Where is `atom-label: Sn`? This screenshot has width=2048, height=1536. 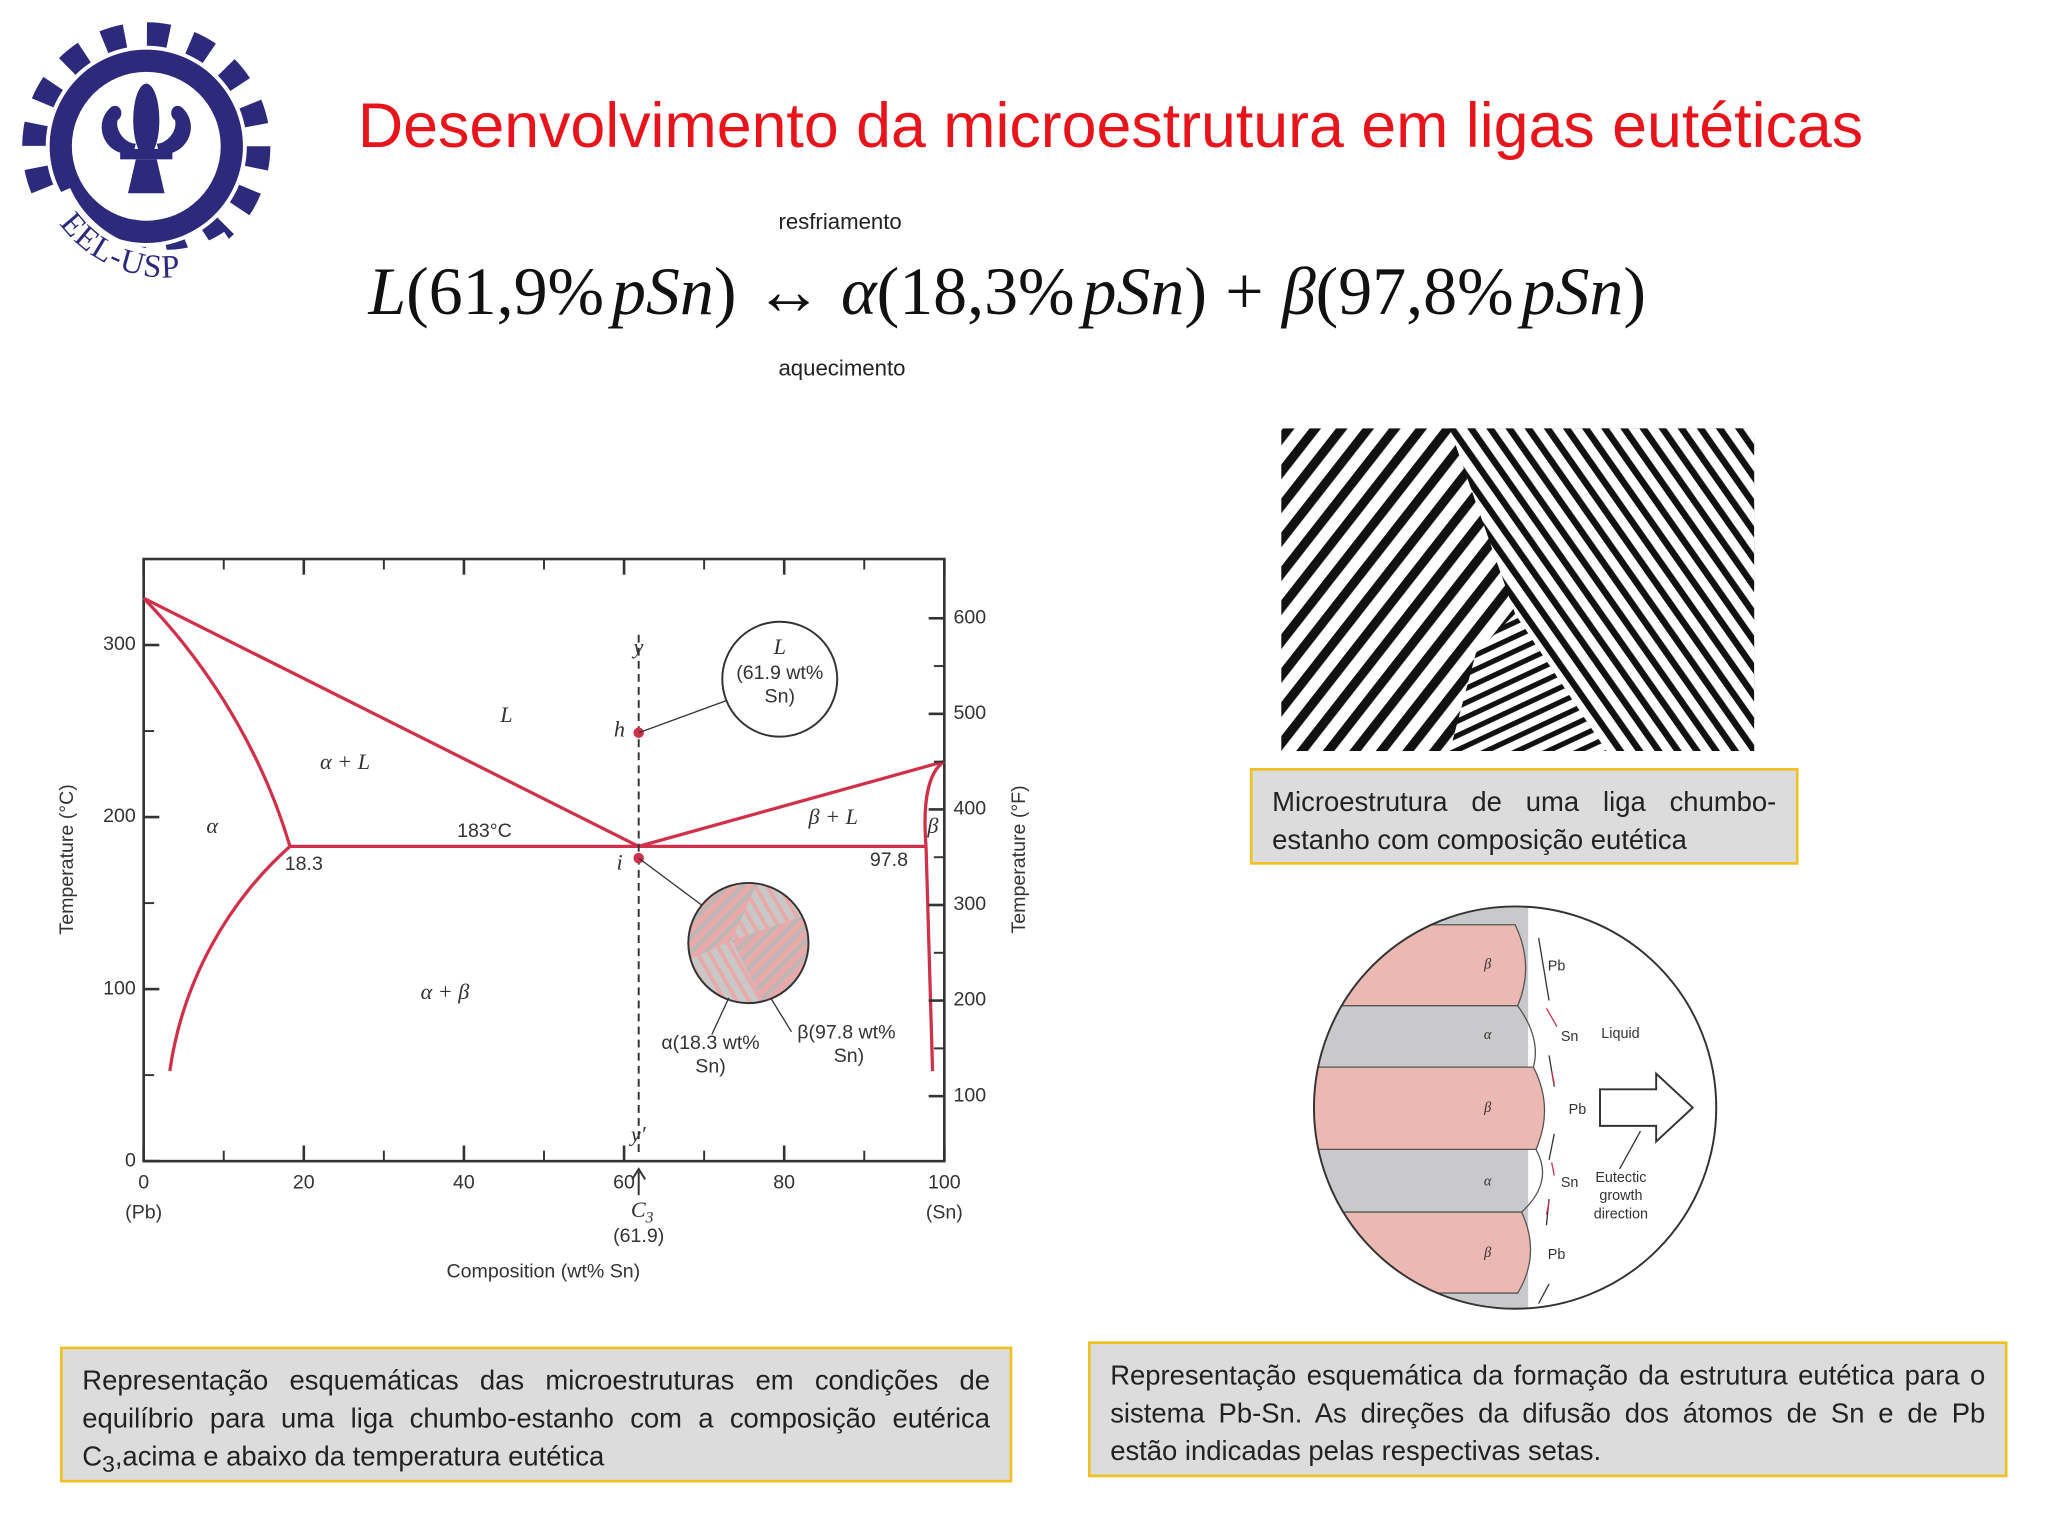 atom-label: Sn is located at coordinates (1570, 1183).